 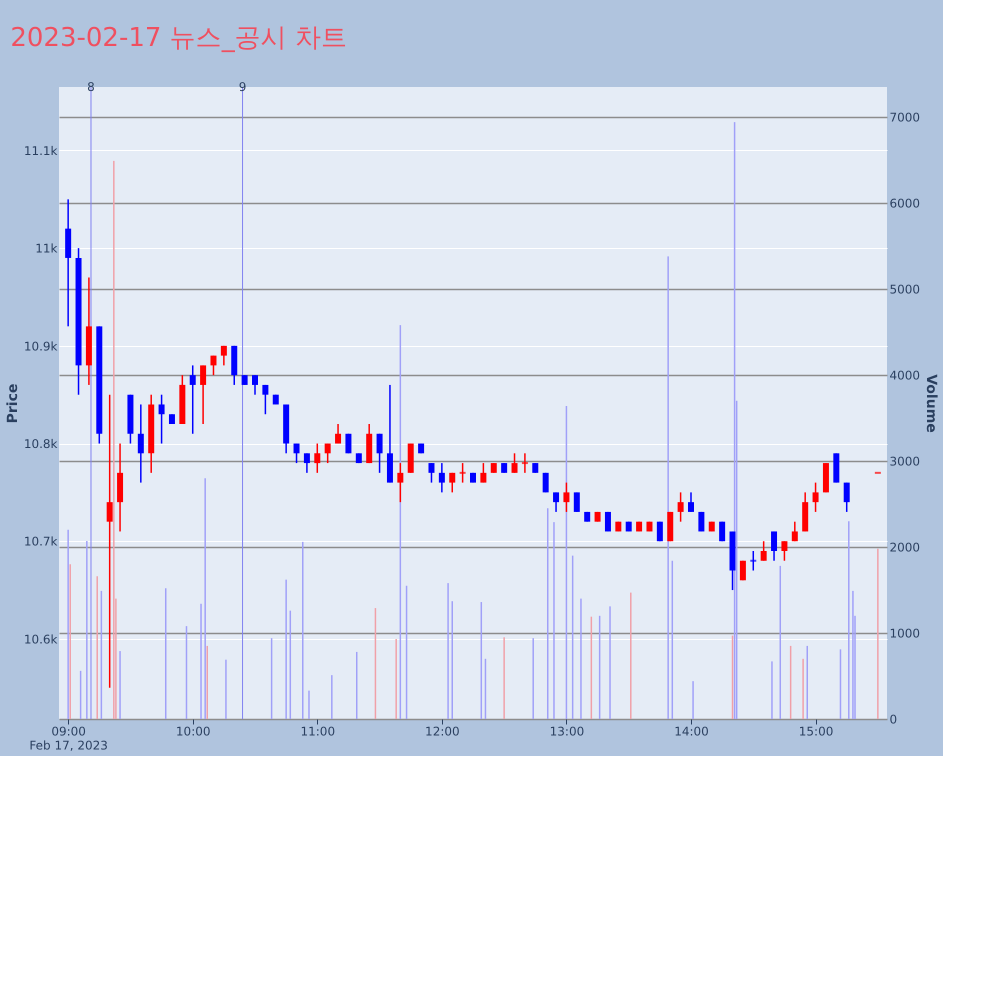 What do you see at coordinates (68, 738) in the screenshot?
I see `x-tick-label: 09:00 Feb 17, 2023` at bounding box center [68, 738].